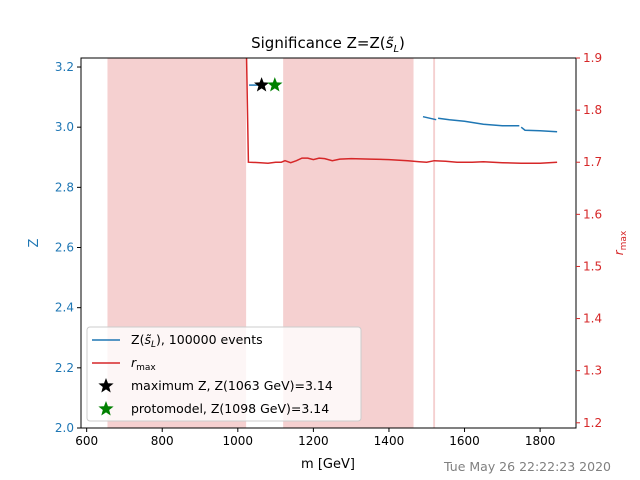 The image size is (640, 480). Describe the element at coordinates (106, 385) in the screenshot. I see `legend-max-star` at that location.